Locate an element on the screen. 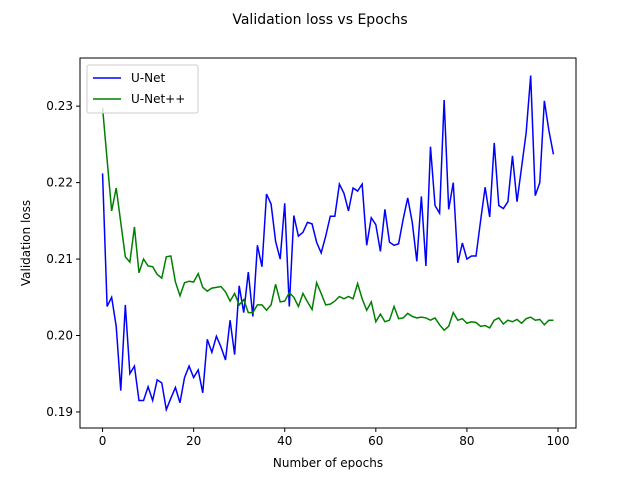  x-tick-label: 80 is located at coordinates (466, 441).